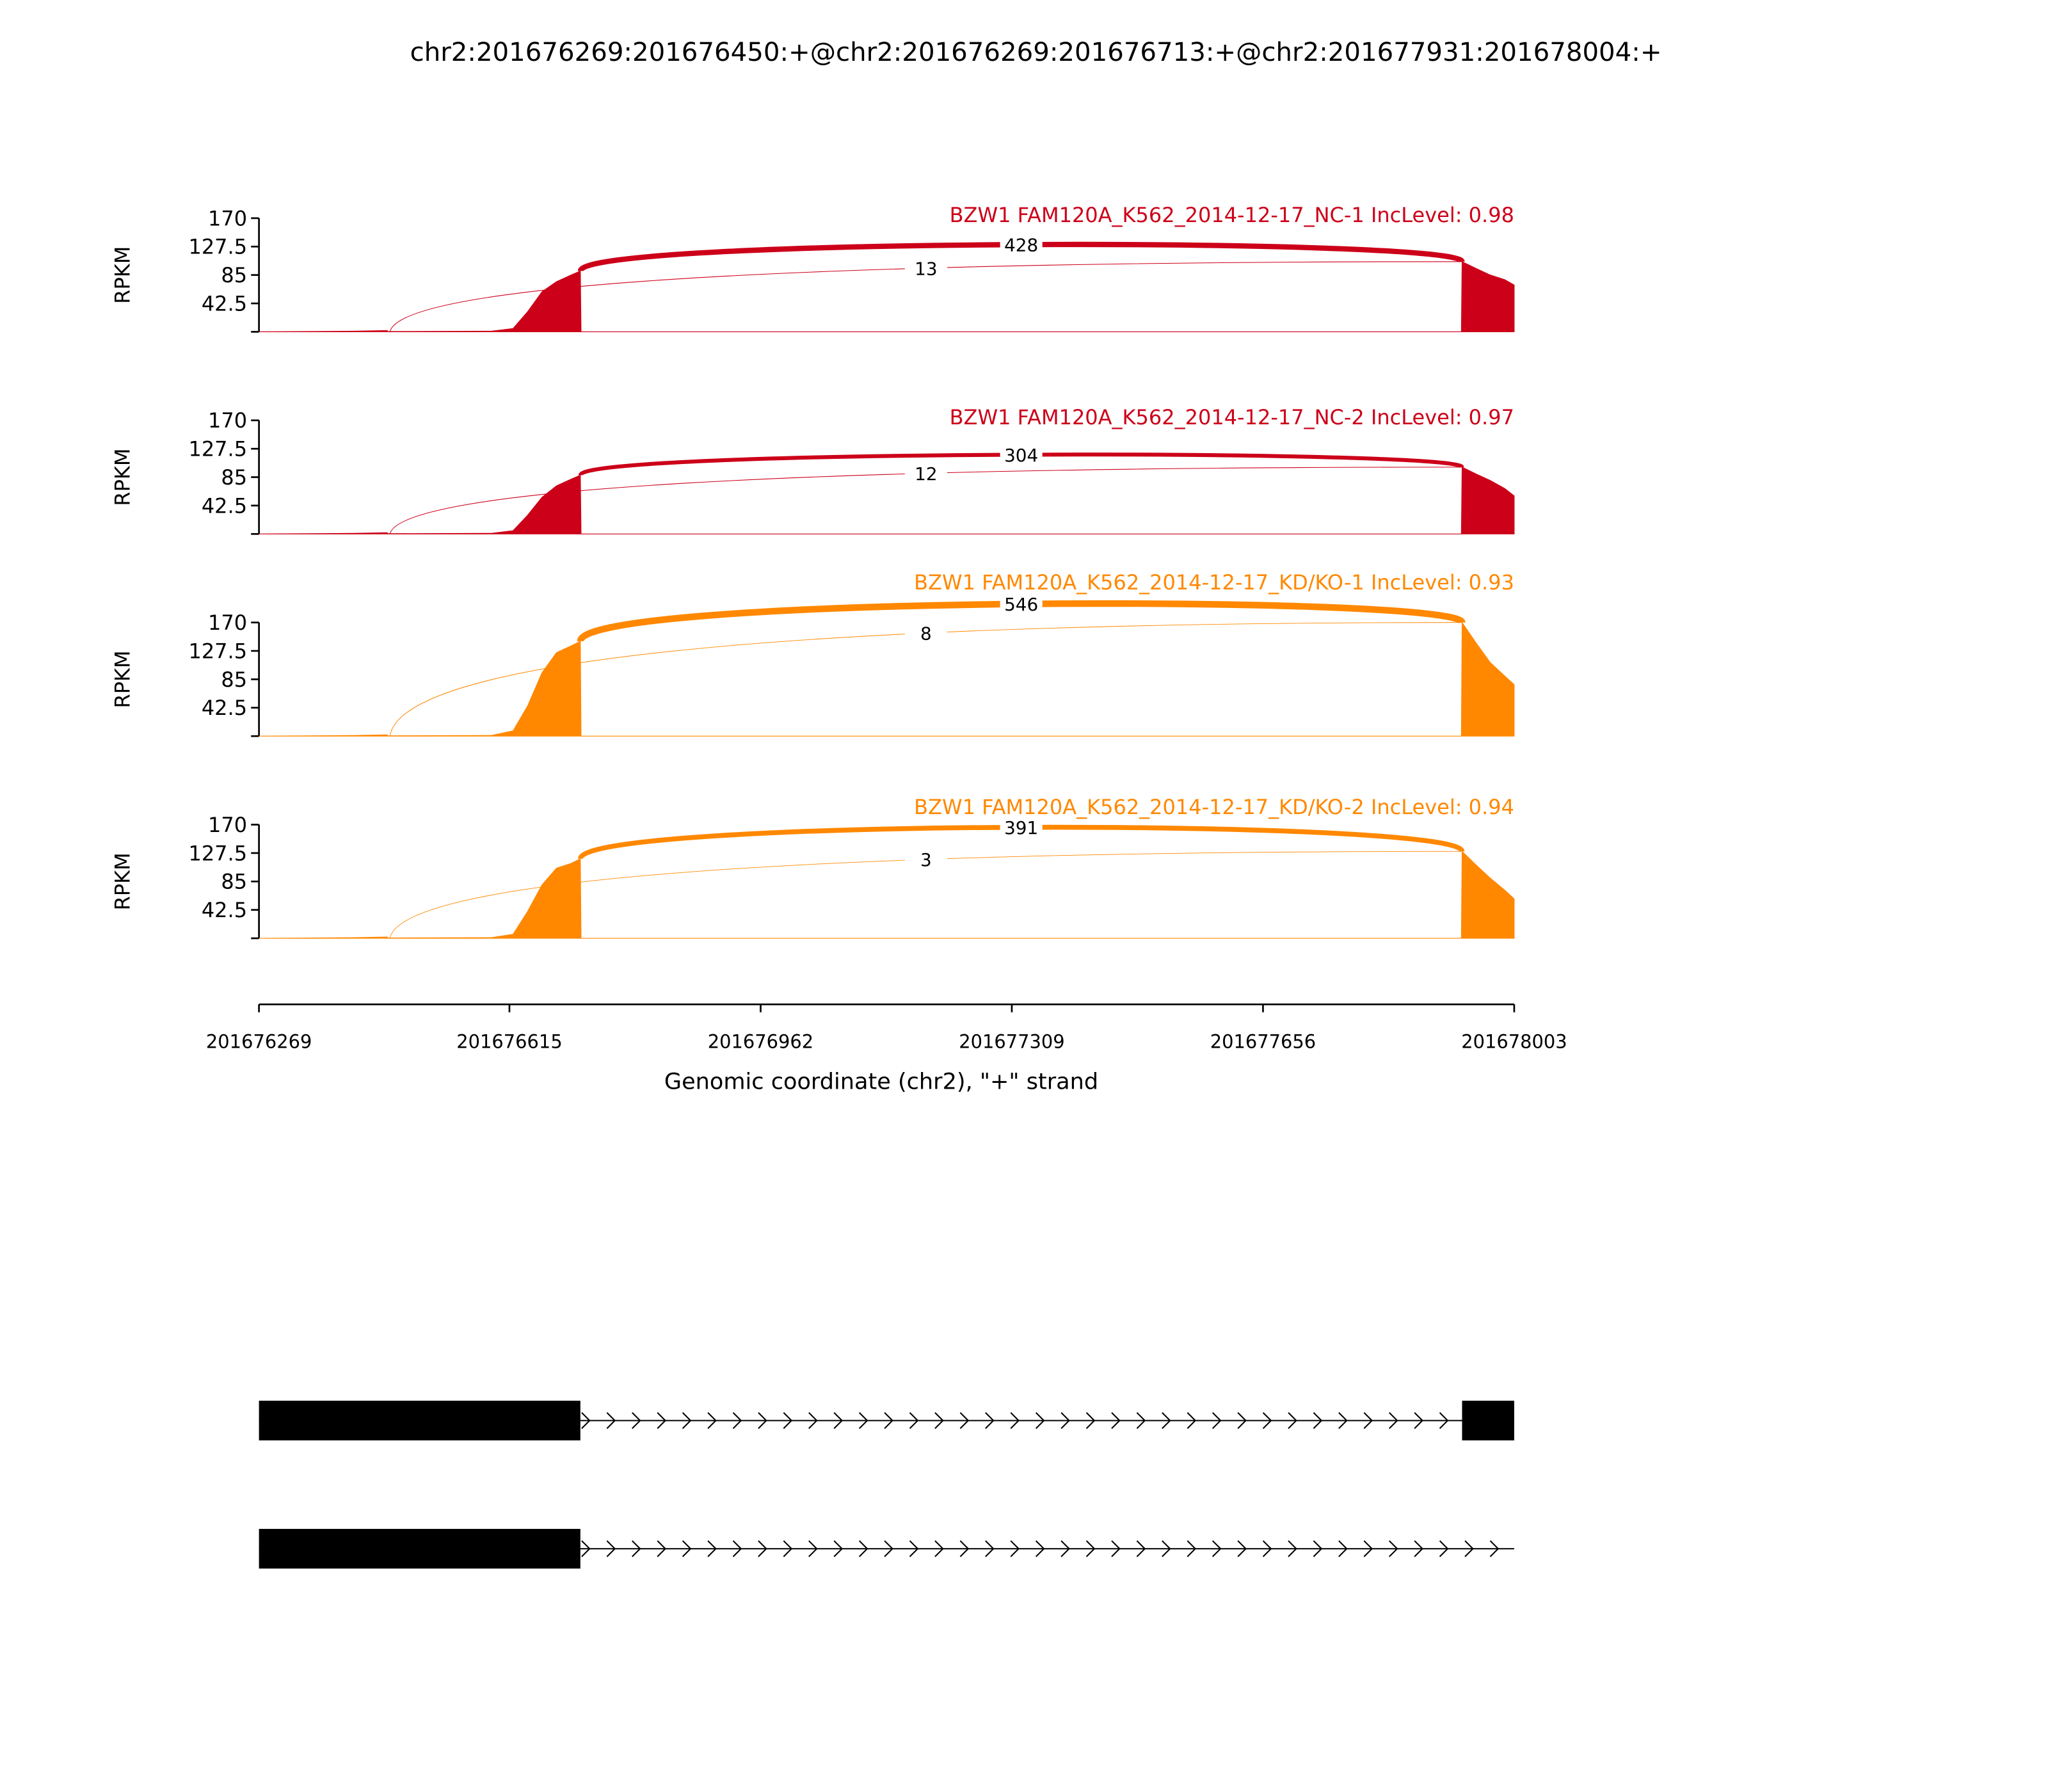 The image size is (2048, 1792). Describe the element at coordinates (259, 1041) in the screenshot. I see `x-tick-label: 201676269` at that location.